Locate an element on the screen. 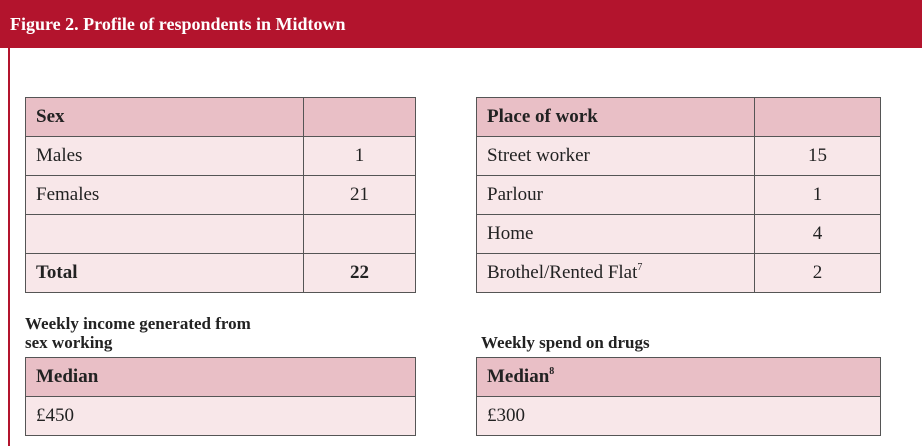 The height and width of the screenshot is (446, 922). cell: 2 is located at coordinates (817, 273).